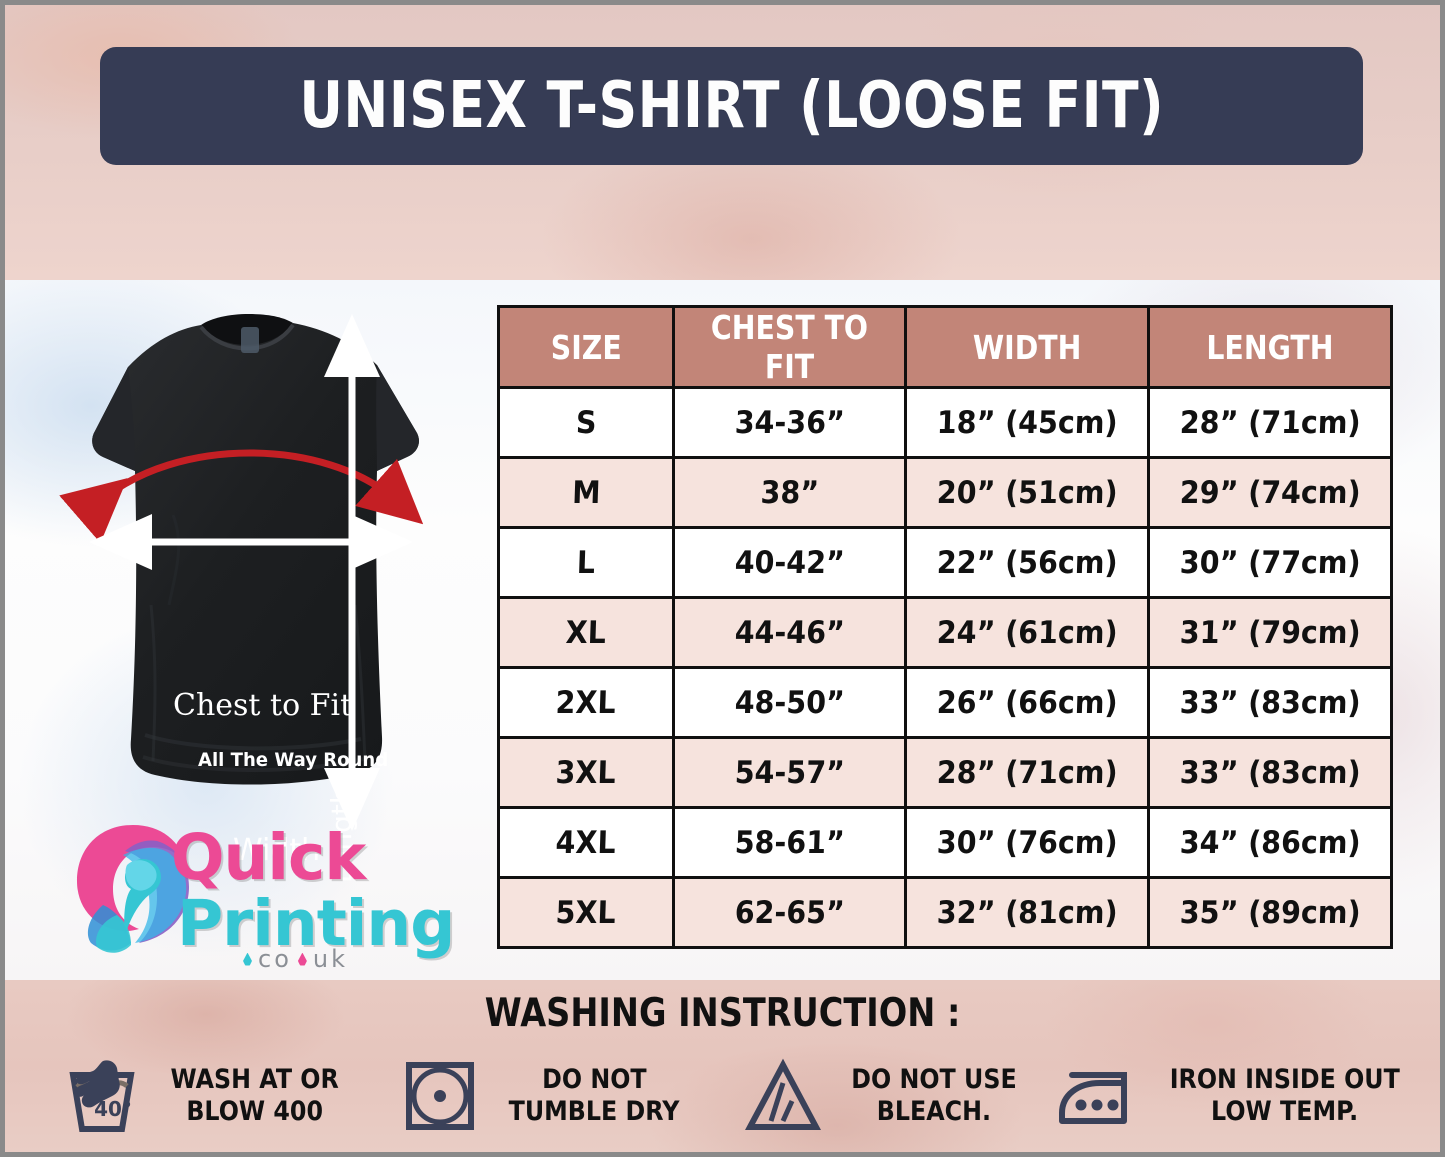 The width and height of the screenshot is (1445, 1157). I want to click on page-title: UNISEX T-SHIRT (LOOSE FIT), so click(731, 106).